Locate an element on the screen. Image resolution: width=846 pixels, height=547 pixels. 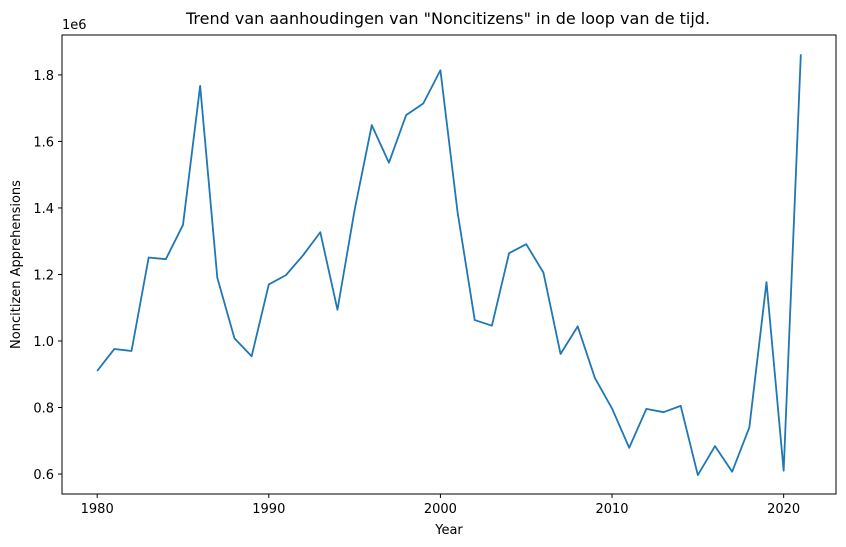
x-tick-label: 2020 is located at coordinates (783, 509).